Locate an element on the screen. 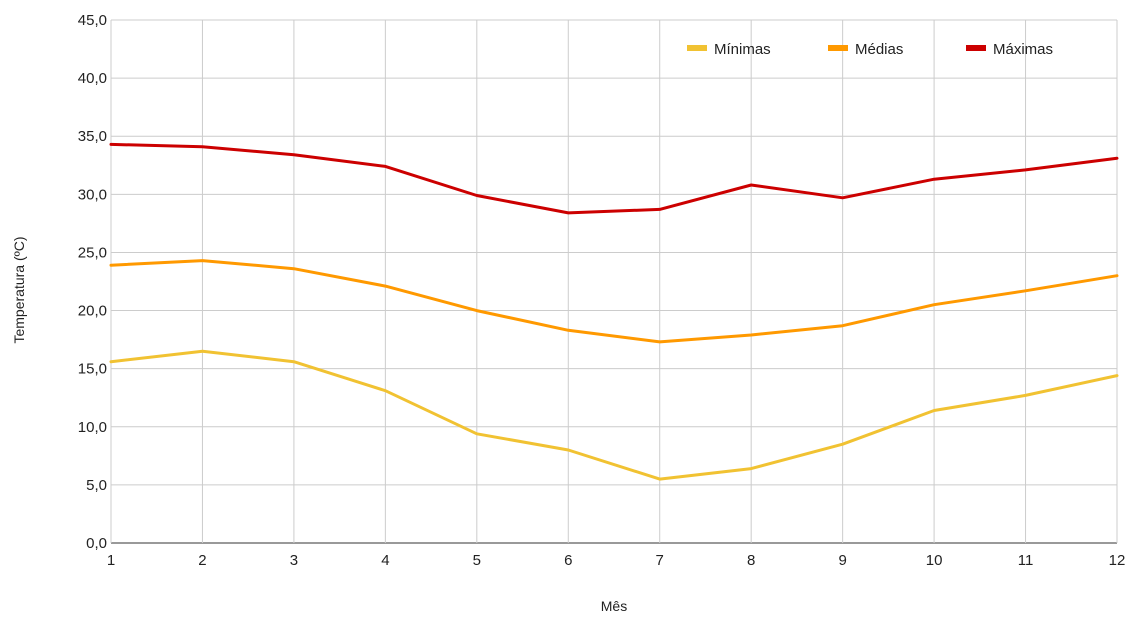 The image size is (1135, 620). x-tick-label: 6 is located at coordinates (568, 560).